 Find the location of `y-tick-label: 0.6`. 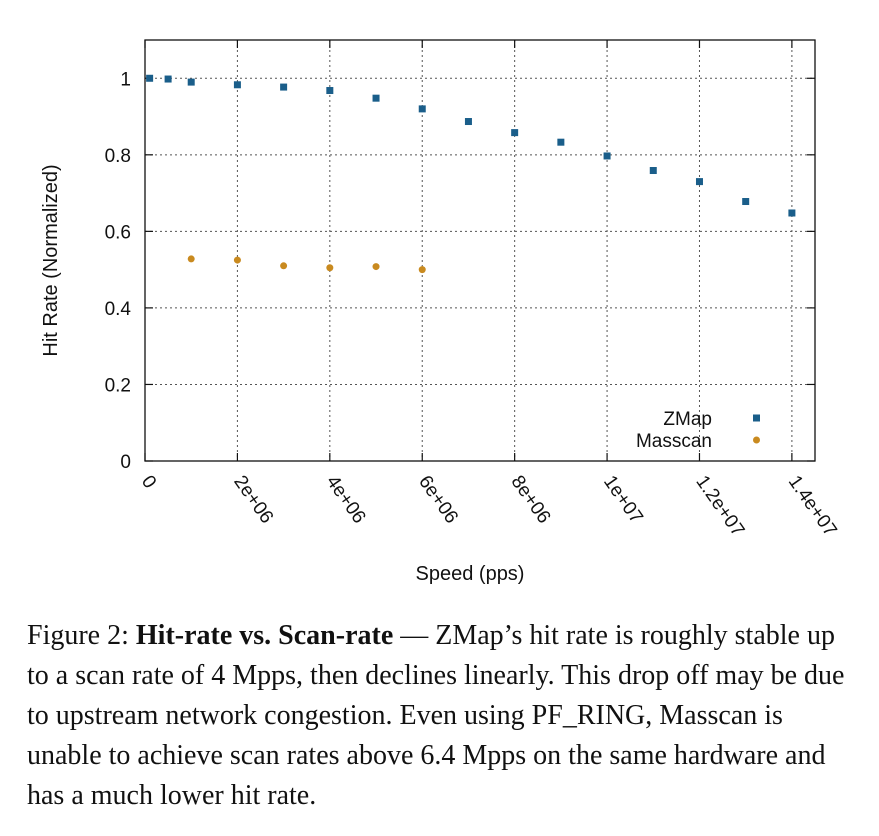

y-tick-label: 0.6 is located at coordinates (118, 232).